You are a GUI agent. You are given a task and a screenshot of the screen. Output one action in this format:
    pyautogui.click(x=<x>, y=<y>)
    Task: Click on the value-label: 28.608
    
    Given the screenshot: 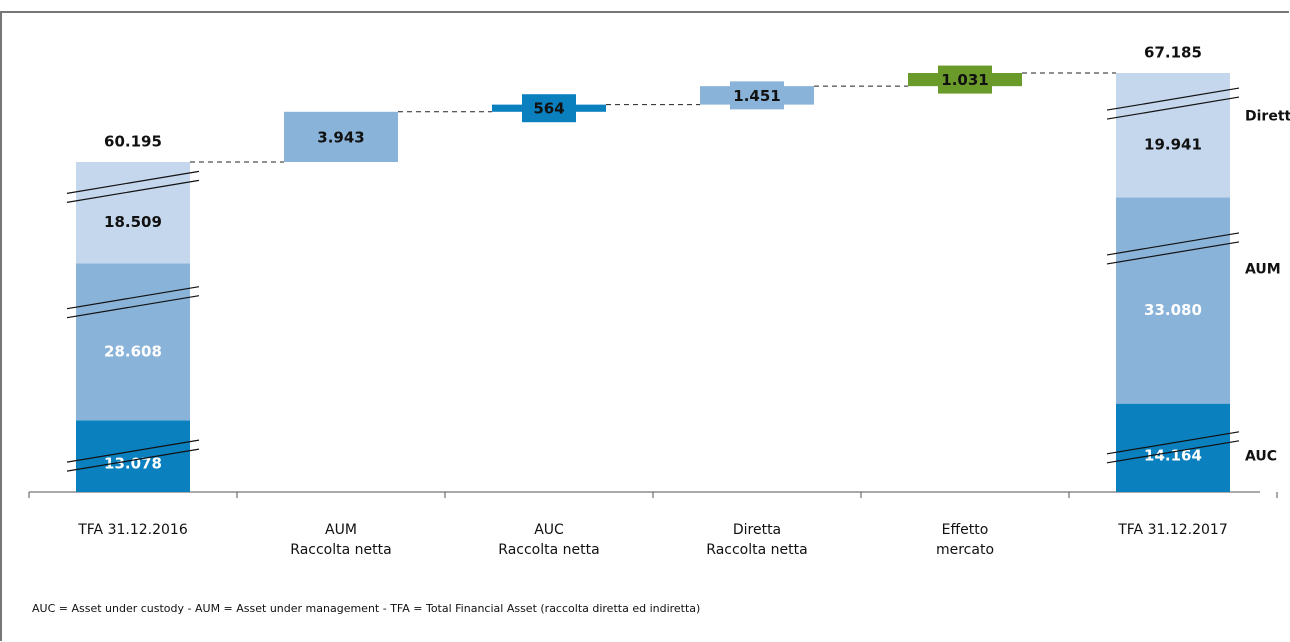 What is the action you would take?
    pyautogui.click(x=133, y=351)
    